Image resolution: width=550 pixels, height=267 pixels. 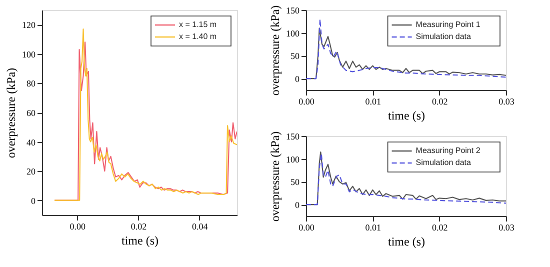 What do you see at coordinates (198, 36) in the screenshot?
I see `legend-label: x = 1.40 m` at bounding box center [198, 36].